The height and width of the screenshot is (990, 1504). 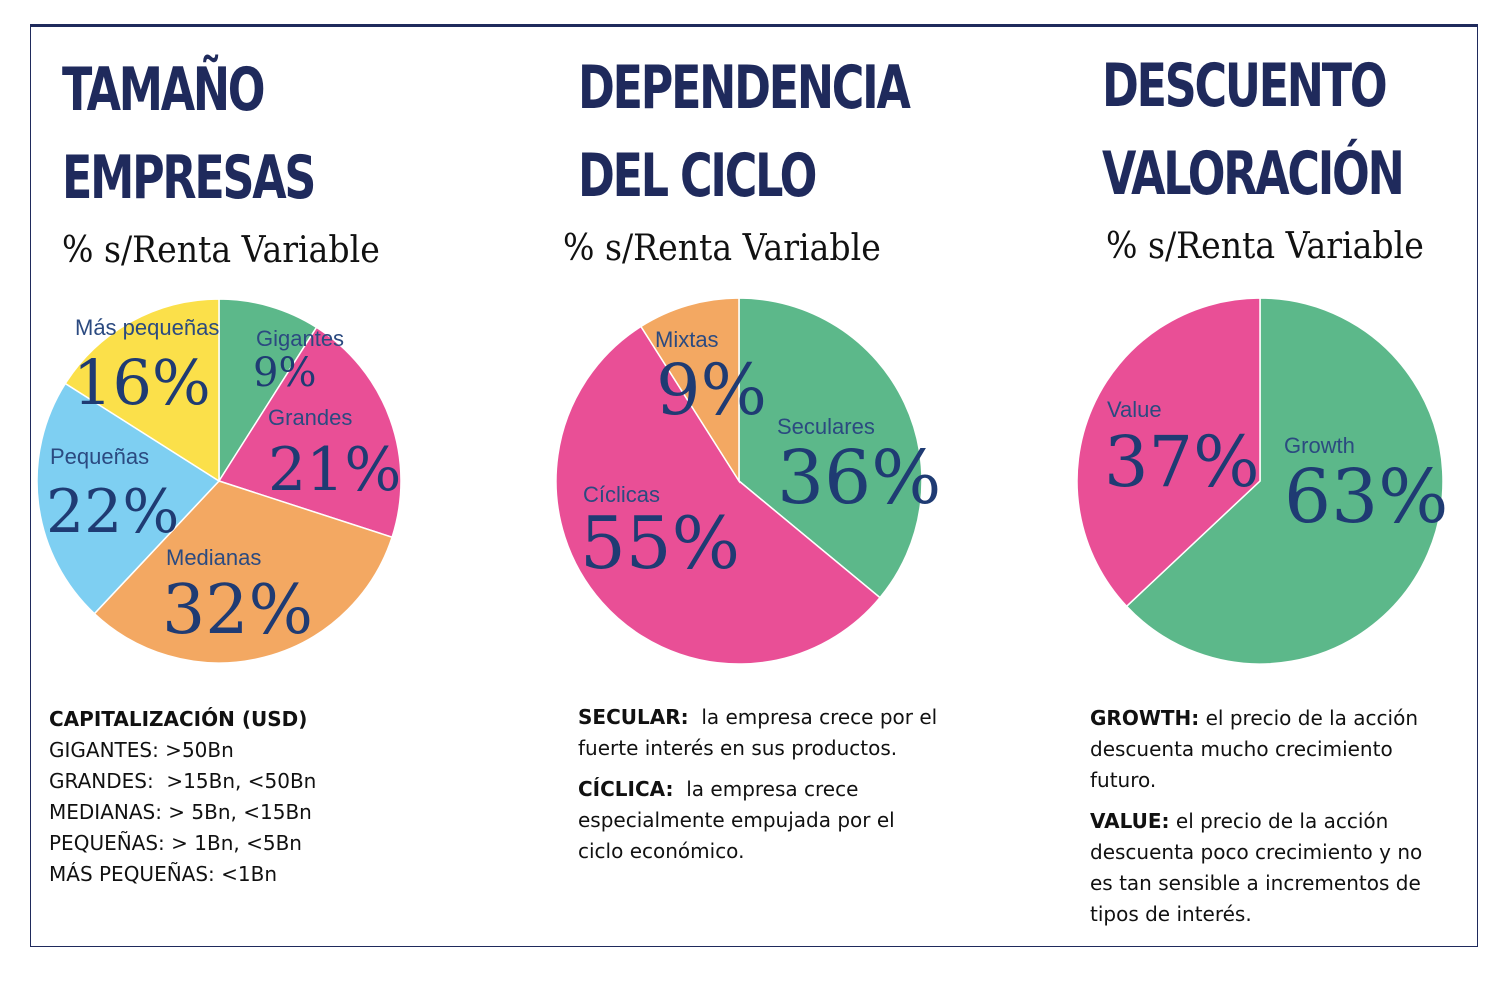 I want to click on top-border-line, so click(x=754, y=25).